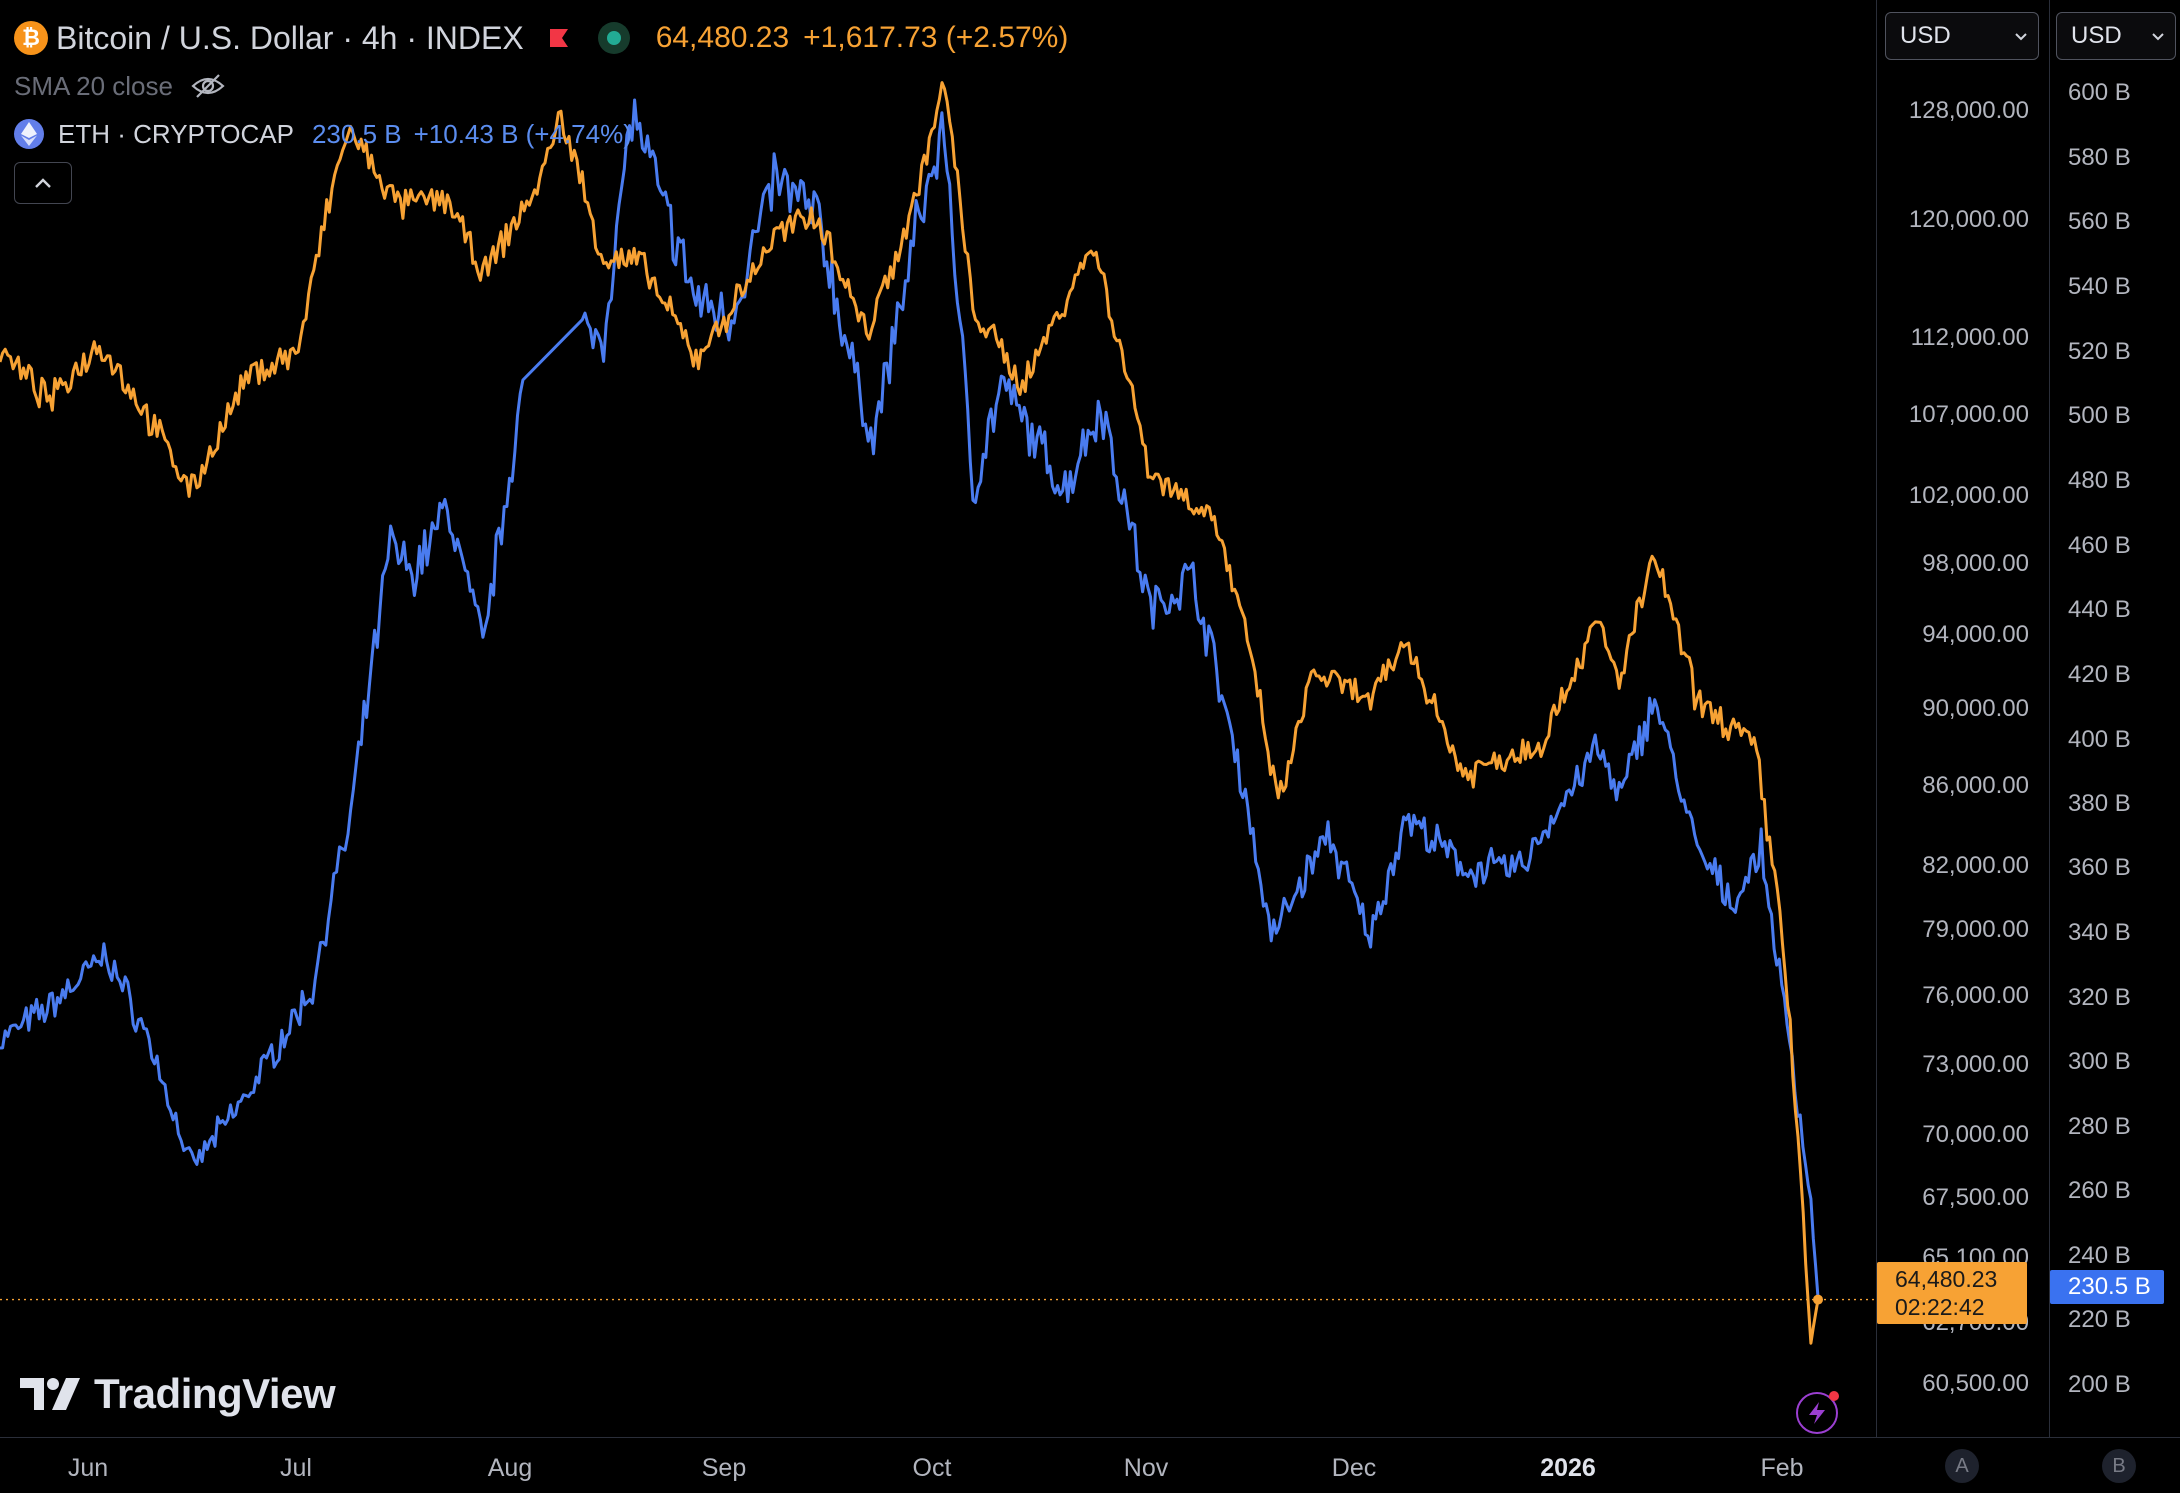 This screenshot has height=1493, width=2180. What do you see at coordinates (356, 133) in the screenshot?
I see `eth-value: 230.5 B` at bounding box center [356, 133].